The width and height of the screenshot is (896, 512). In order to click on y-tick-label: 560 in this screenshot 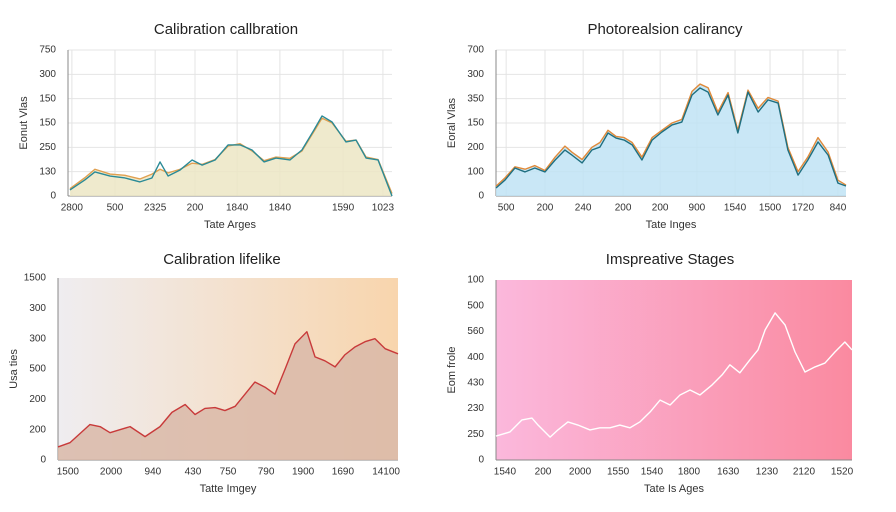, I will do `click(475, 331)`.